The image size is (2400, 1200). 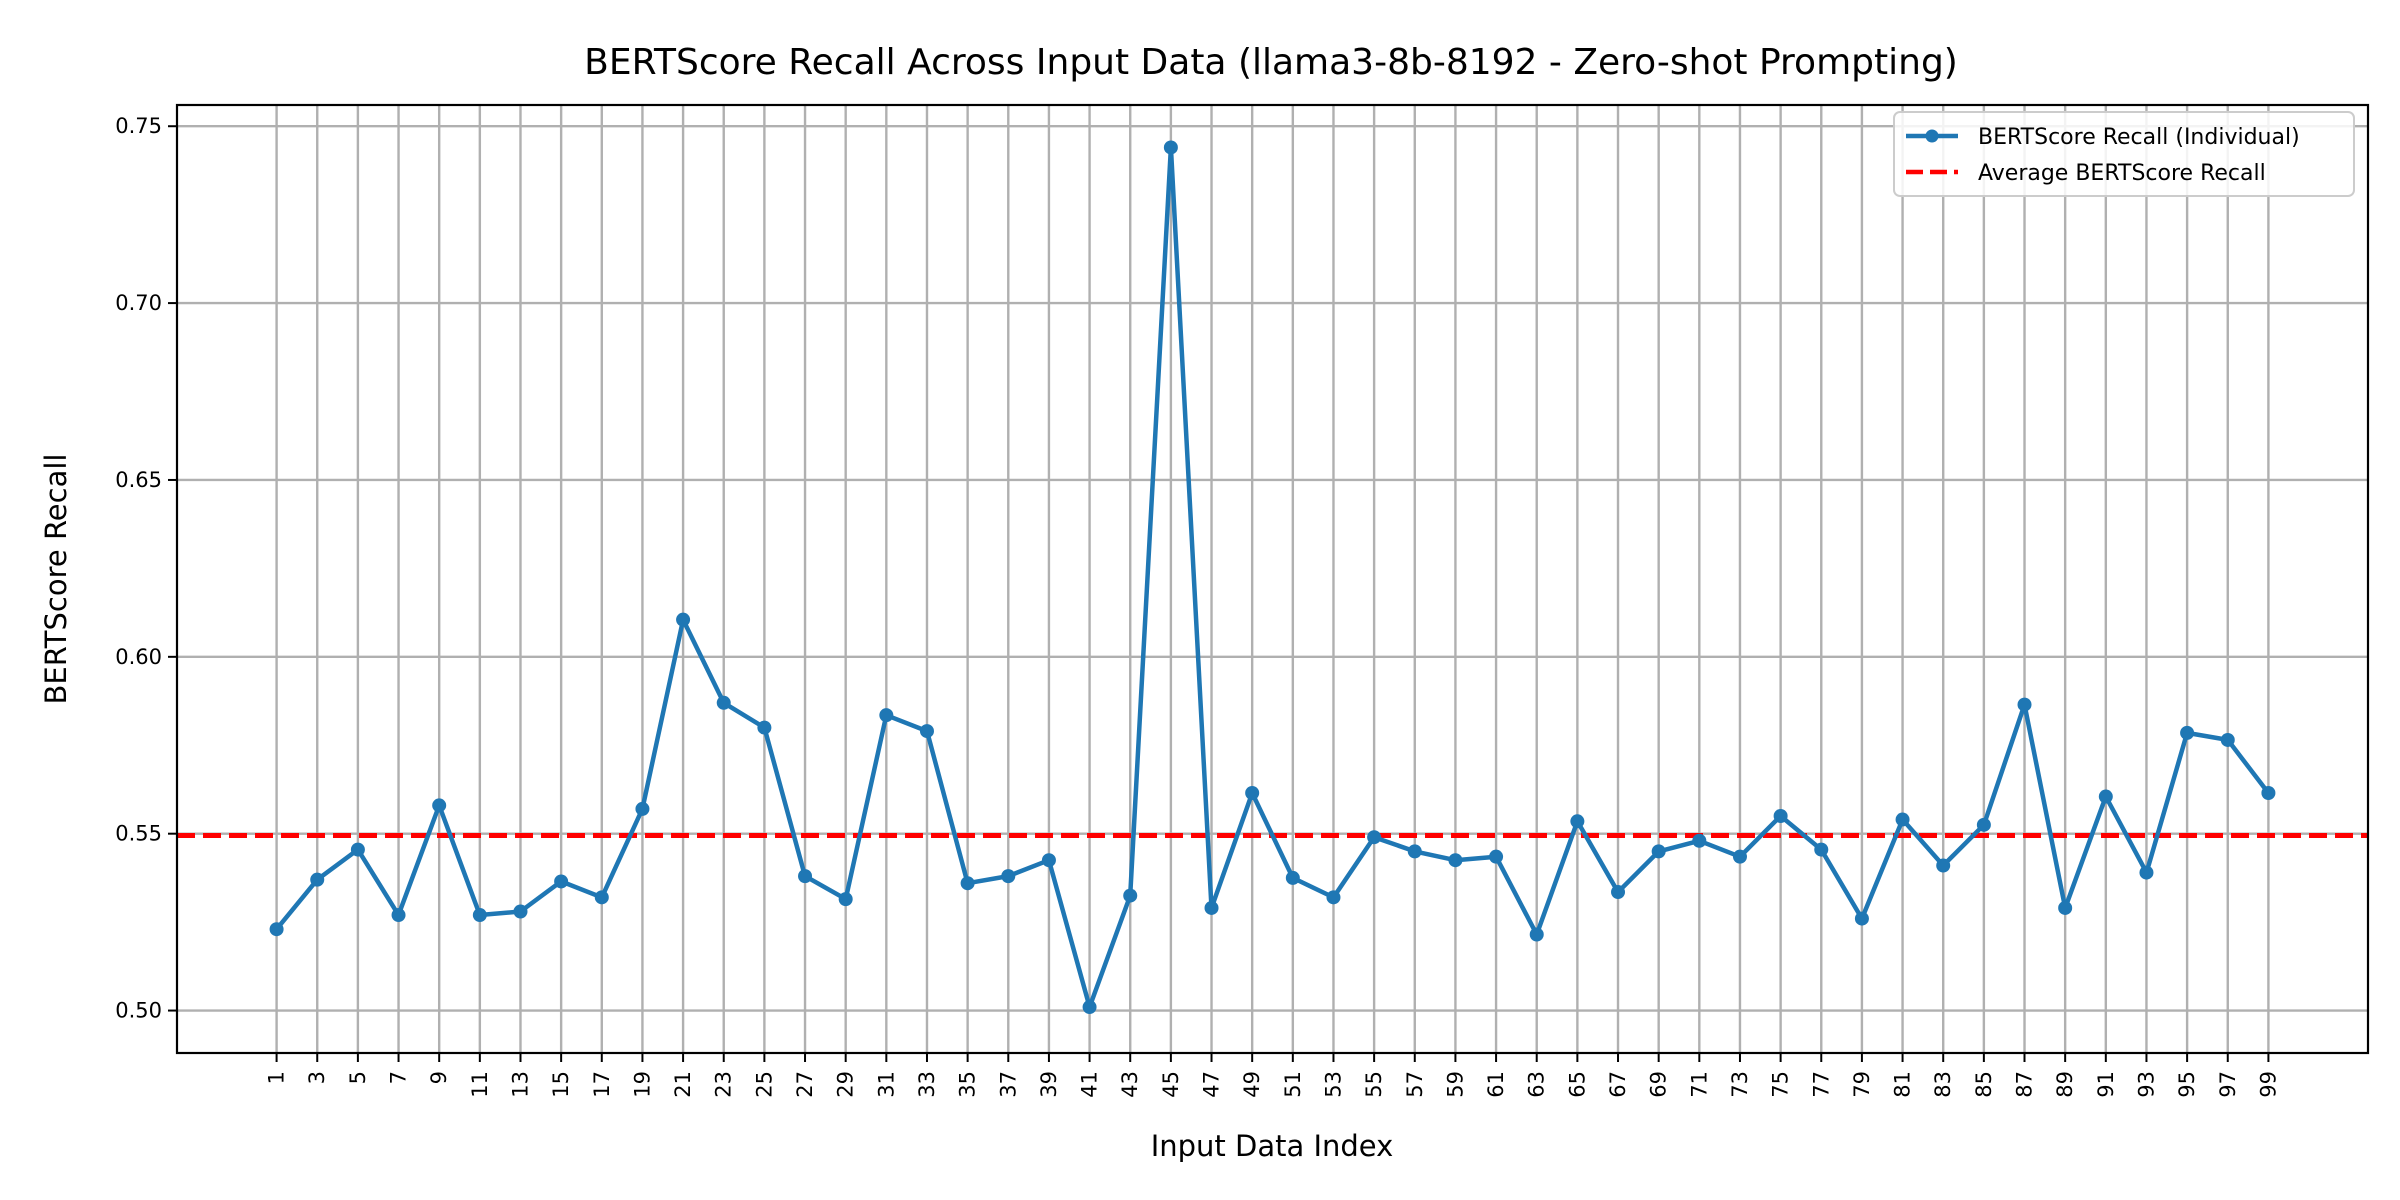 What do you see at coordinates (764, 1084) in the screenshot?
I see `x-tick-label: 25` at bounding box center [764, 1084].